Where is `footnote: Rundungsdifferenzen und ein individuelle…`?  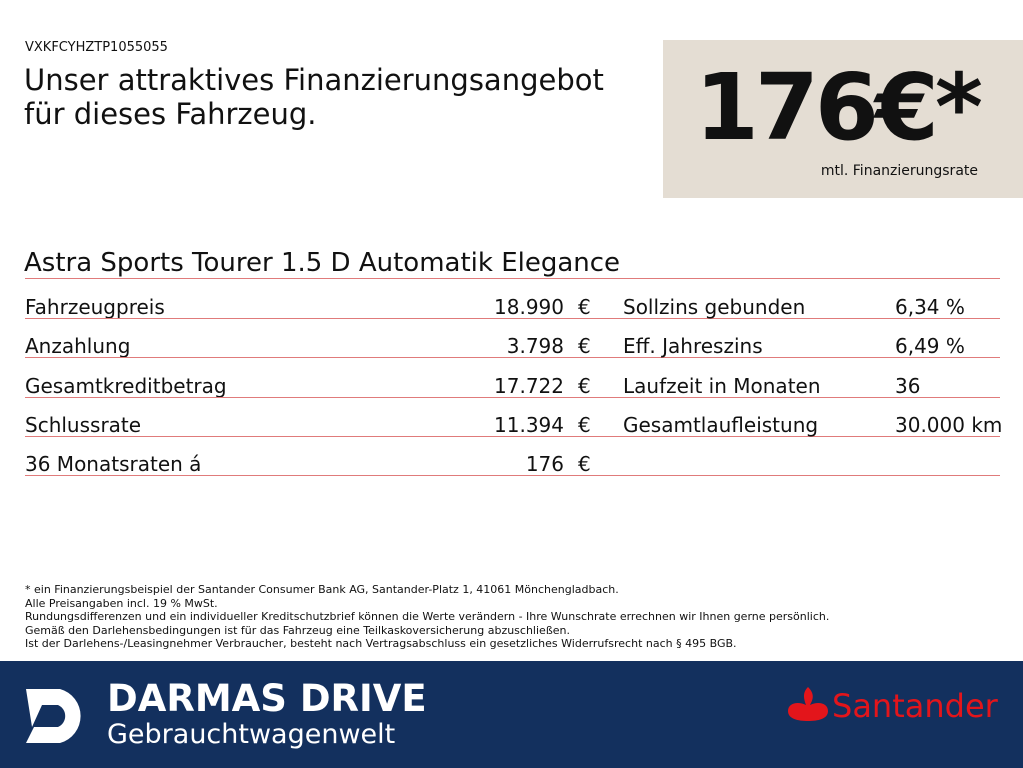 footnote: Rundungsdifferenzen und ein individuelle… is located at coordinates (427, 617).